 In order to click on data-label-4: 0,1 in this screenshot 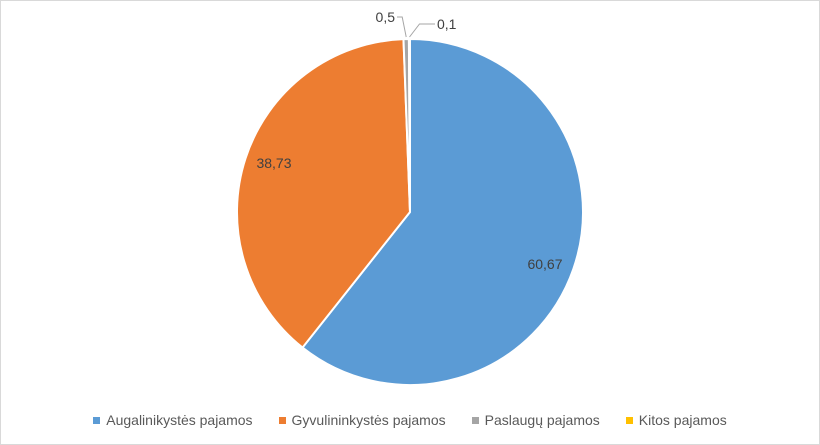, I will do `click(447, 24)`.